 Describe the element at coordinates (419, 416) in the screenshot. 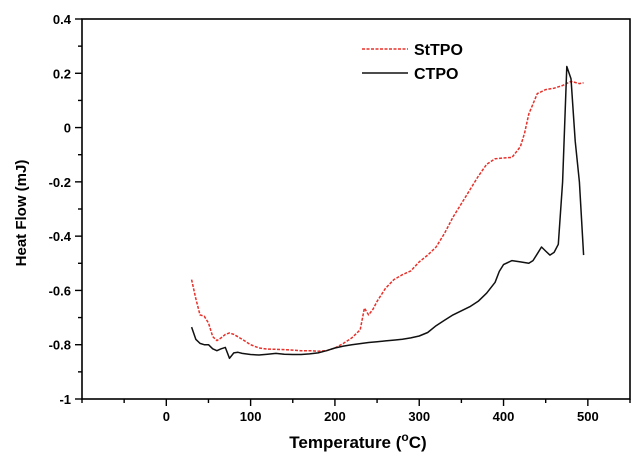

I see `x-tick-label: 300` at that location.